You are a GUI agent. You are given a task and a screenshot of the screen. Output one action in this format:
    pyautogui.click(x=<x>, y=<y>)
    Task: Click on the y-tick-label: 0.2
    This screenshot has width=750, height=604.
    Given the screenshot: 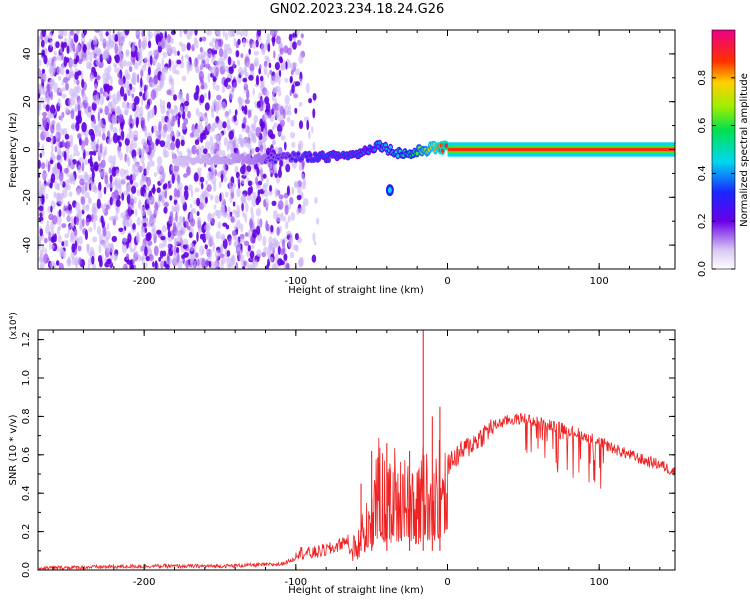 What is the action you would take?
    pyautogui.click(x=26, y=532)
    